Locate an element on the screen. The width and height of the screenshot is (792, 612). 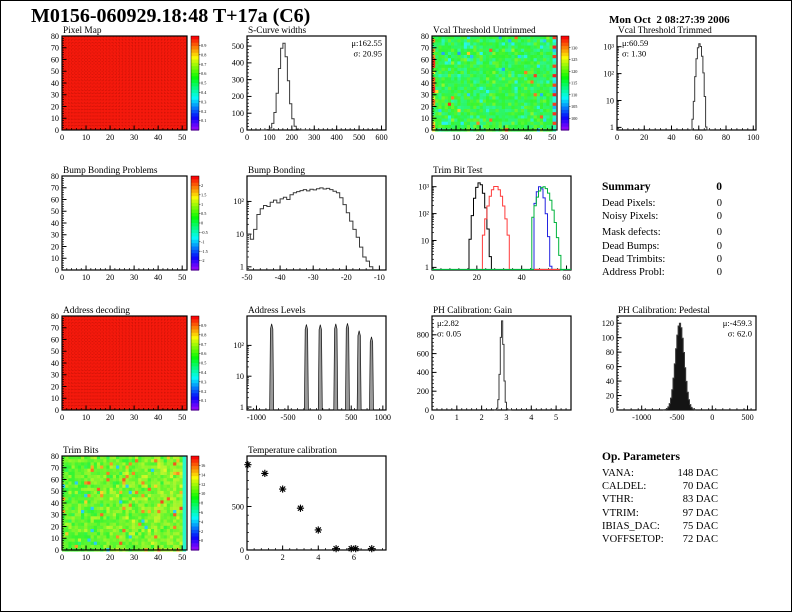
colorbar-label: -1.5 is located at coordinates (204, 251).